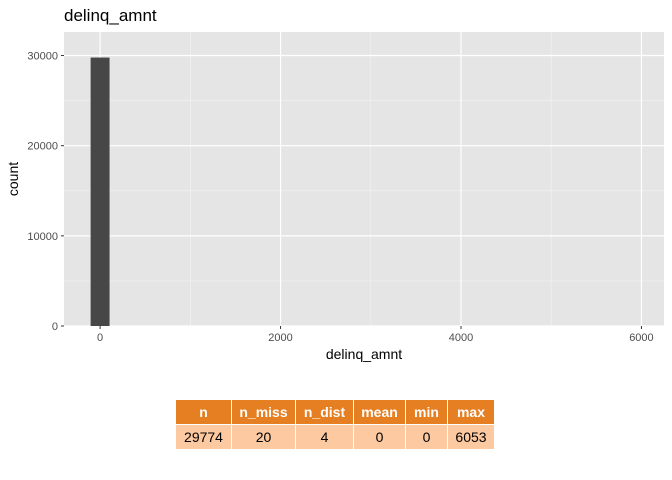 Image resolution: width=672 pixels, height=480 pixels. I want to click on x-tick-label: 4000, so click(461, 338).